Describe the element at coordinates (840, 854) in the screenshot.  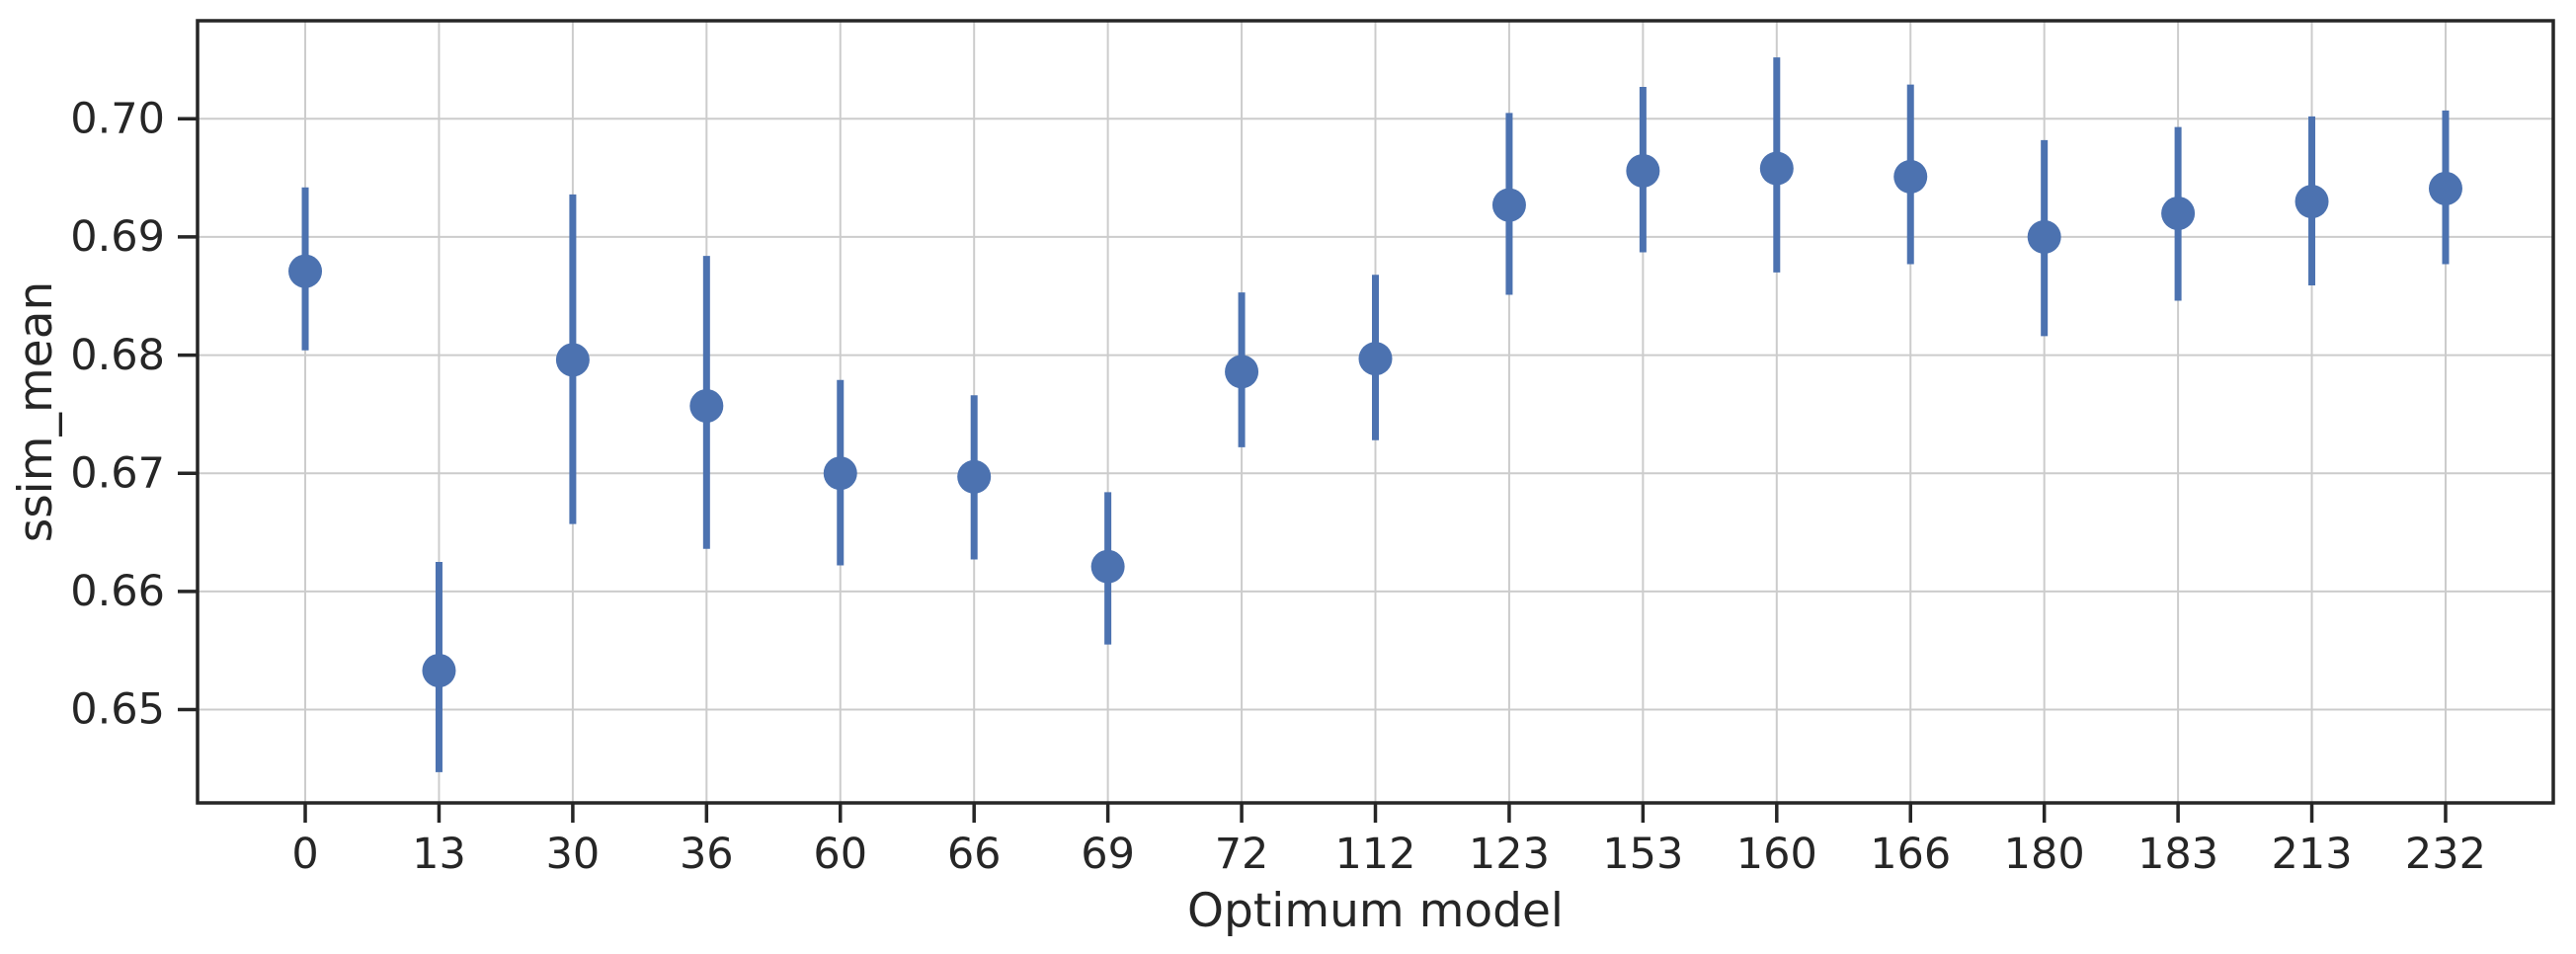
I see `x-tick-label: 60` at that location.